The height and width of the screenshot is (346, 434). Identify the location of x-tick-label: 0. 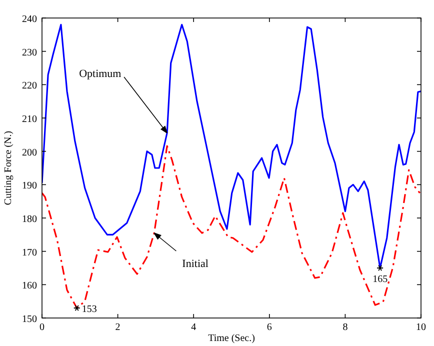
(42, 327).